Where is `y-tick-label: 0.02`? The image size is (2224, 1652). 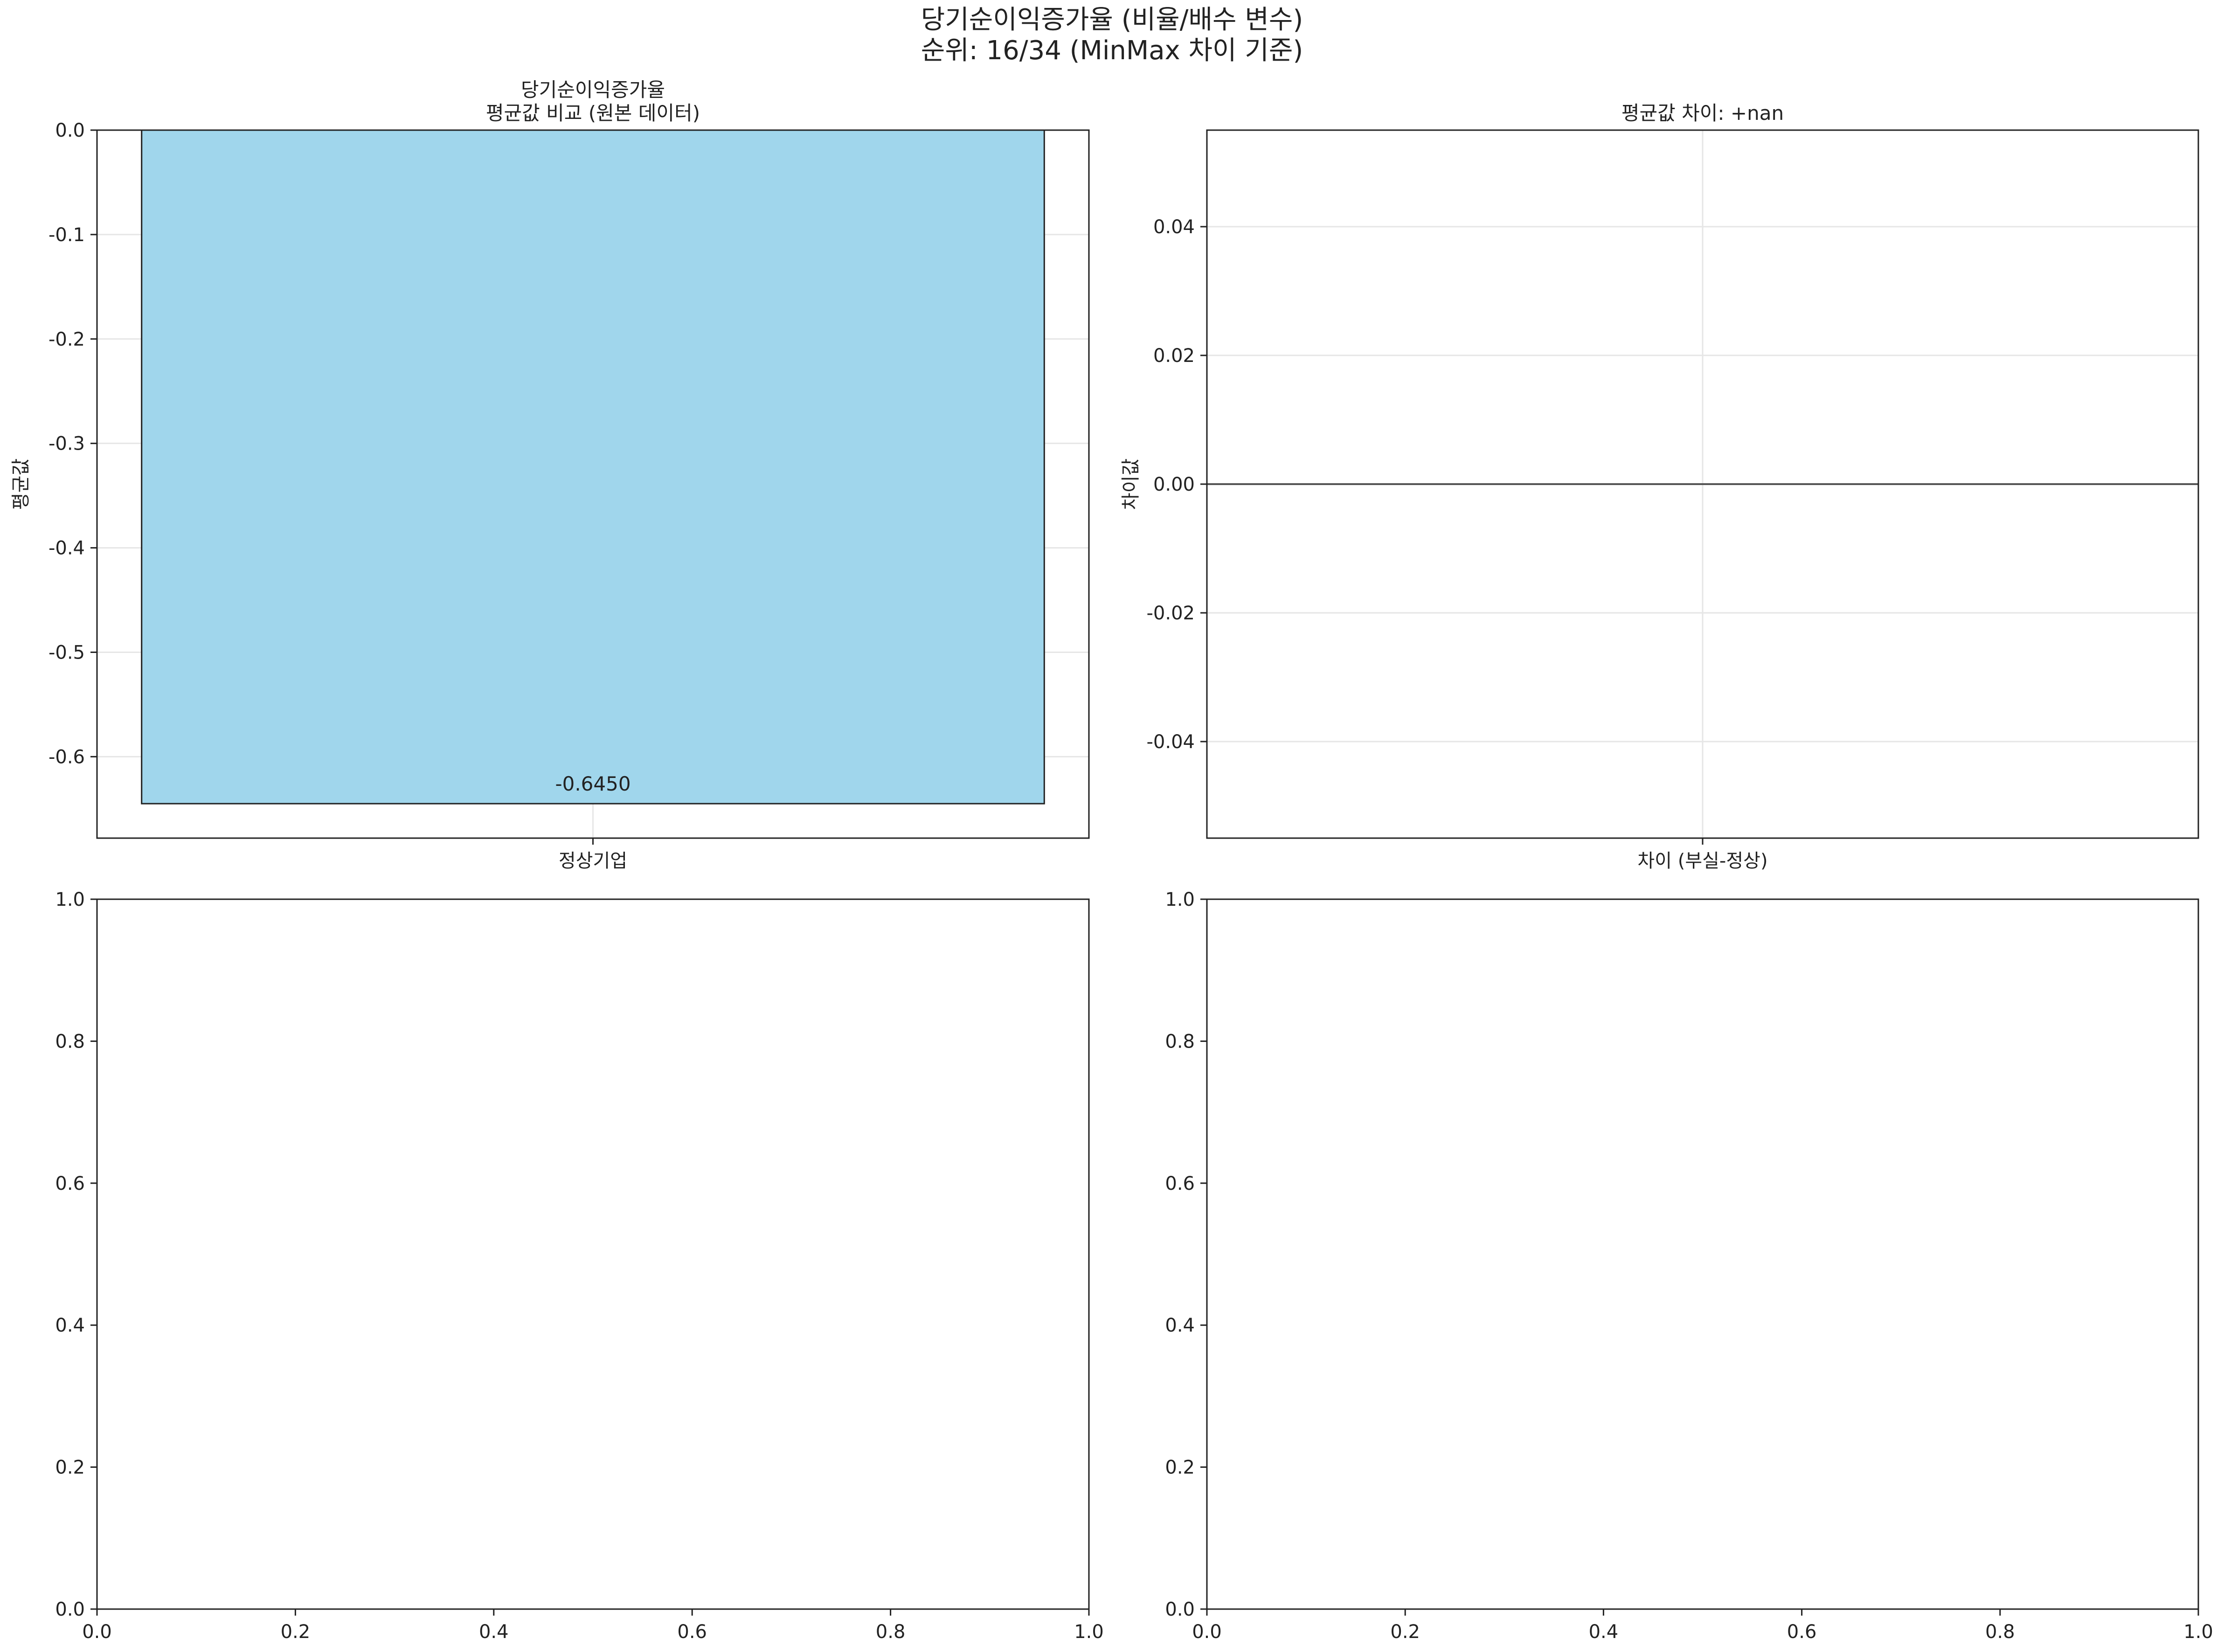 y-tick-label: 0.02 is located at coordinates (1174, 356).